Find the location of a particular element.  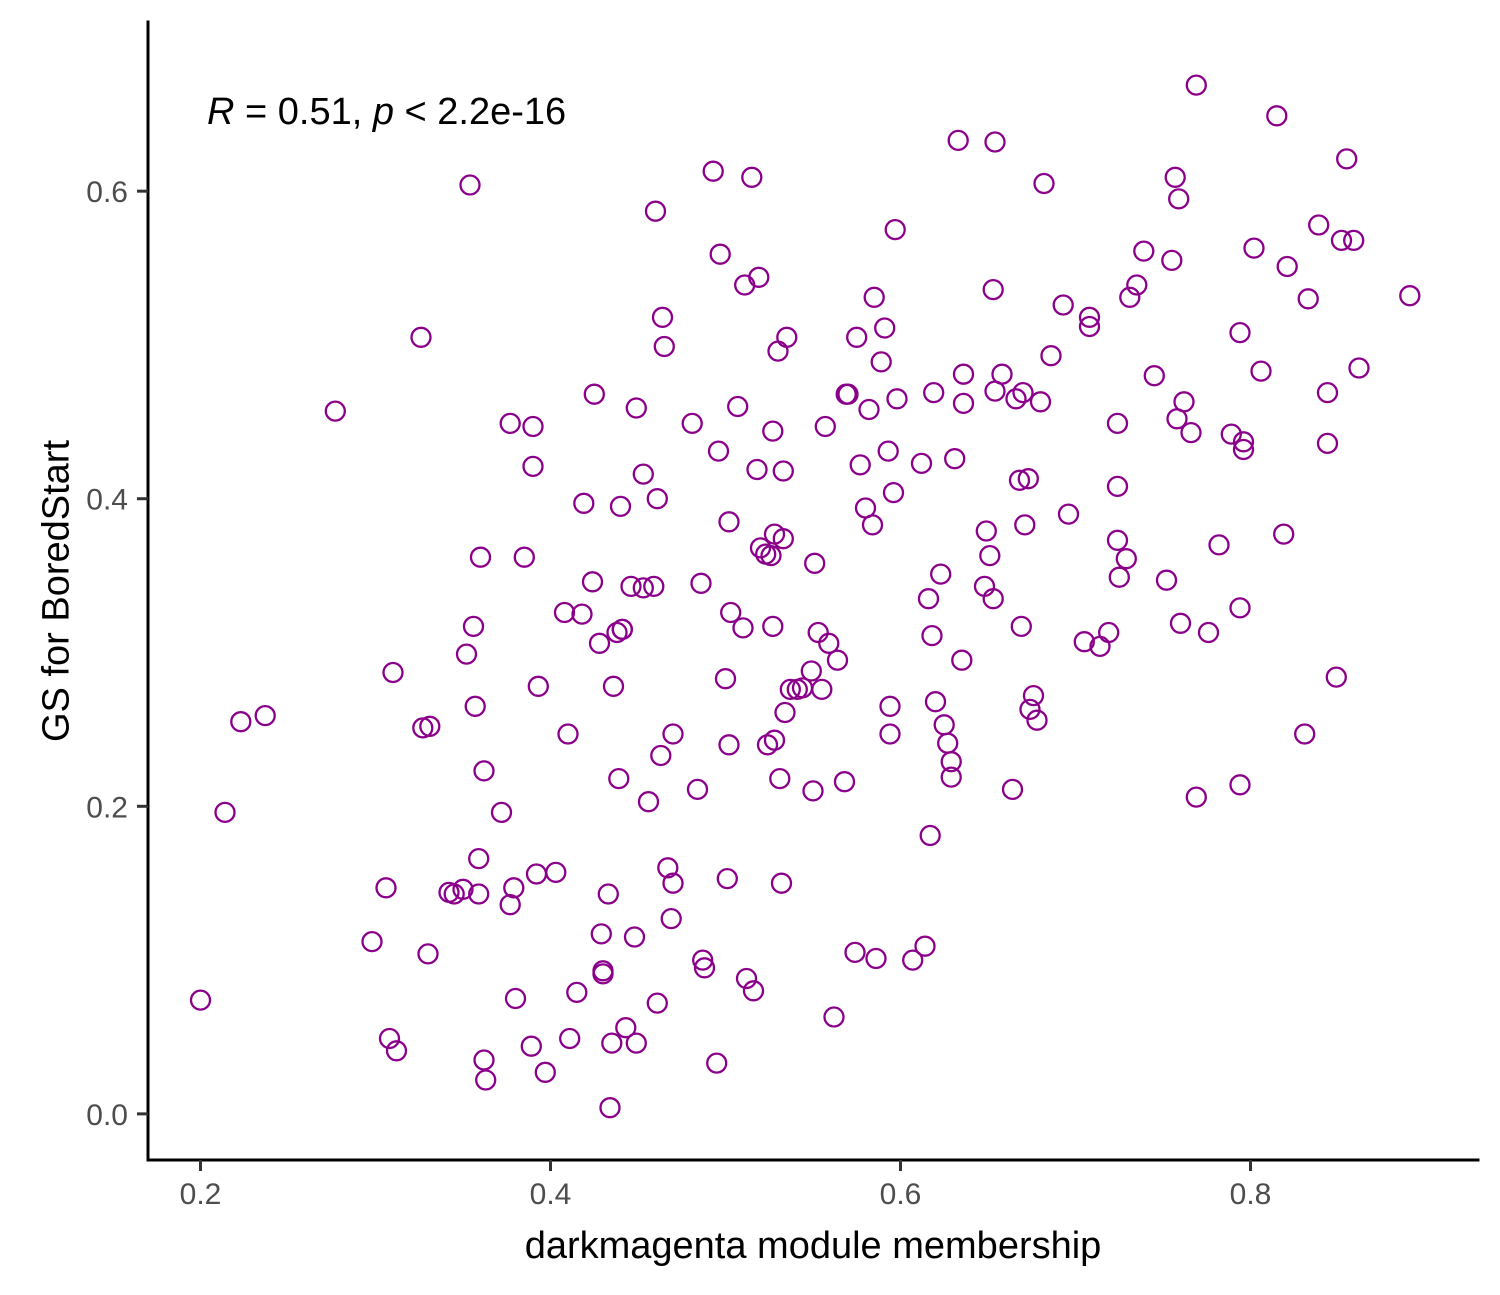

y-tick-label: 0.4 is located at coordinates (107, 500).